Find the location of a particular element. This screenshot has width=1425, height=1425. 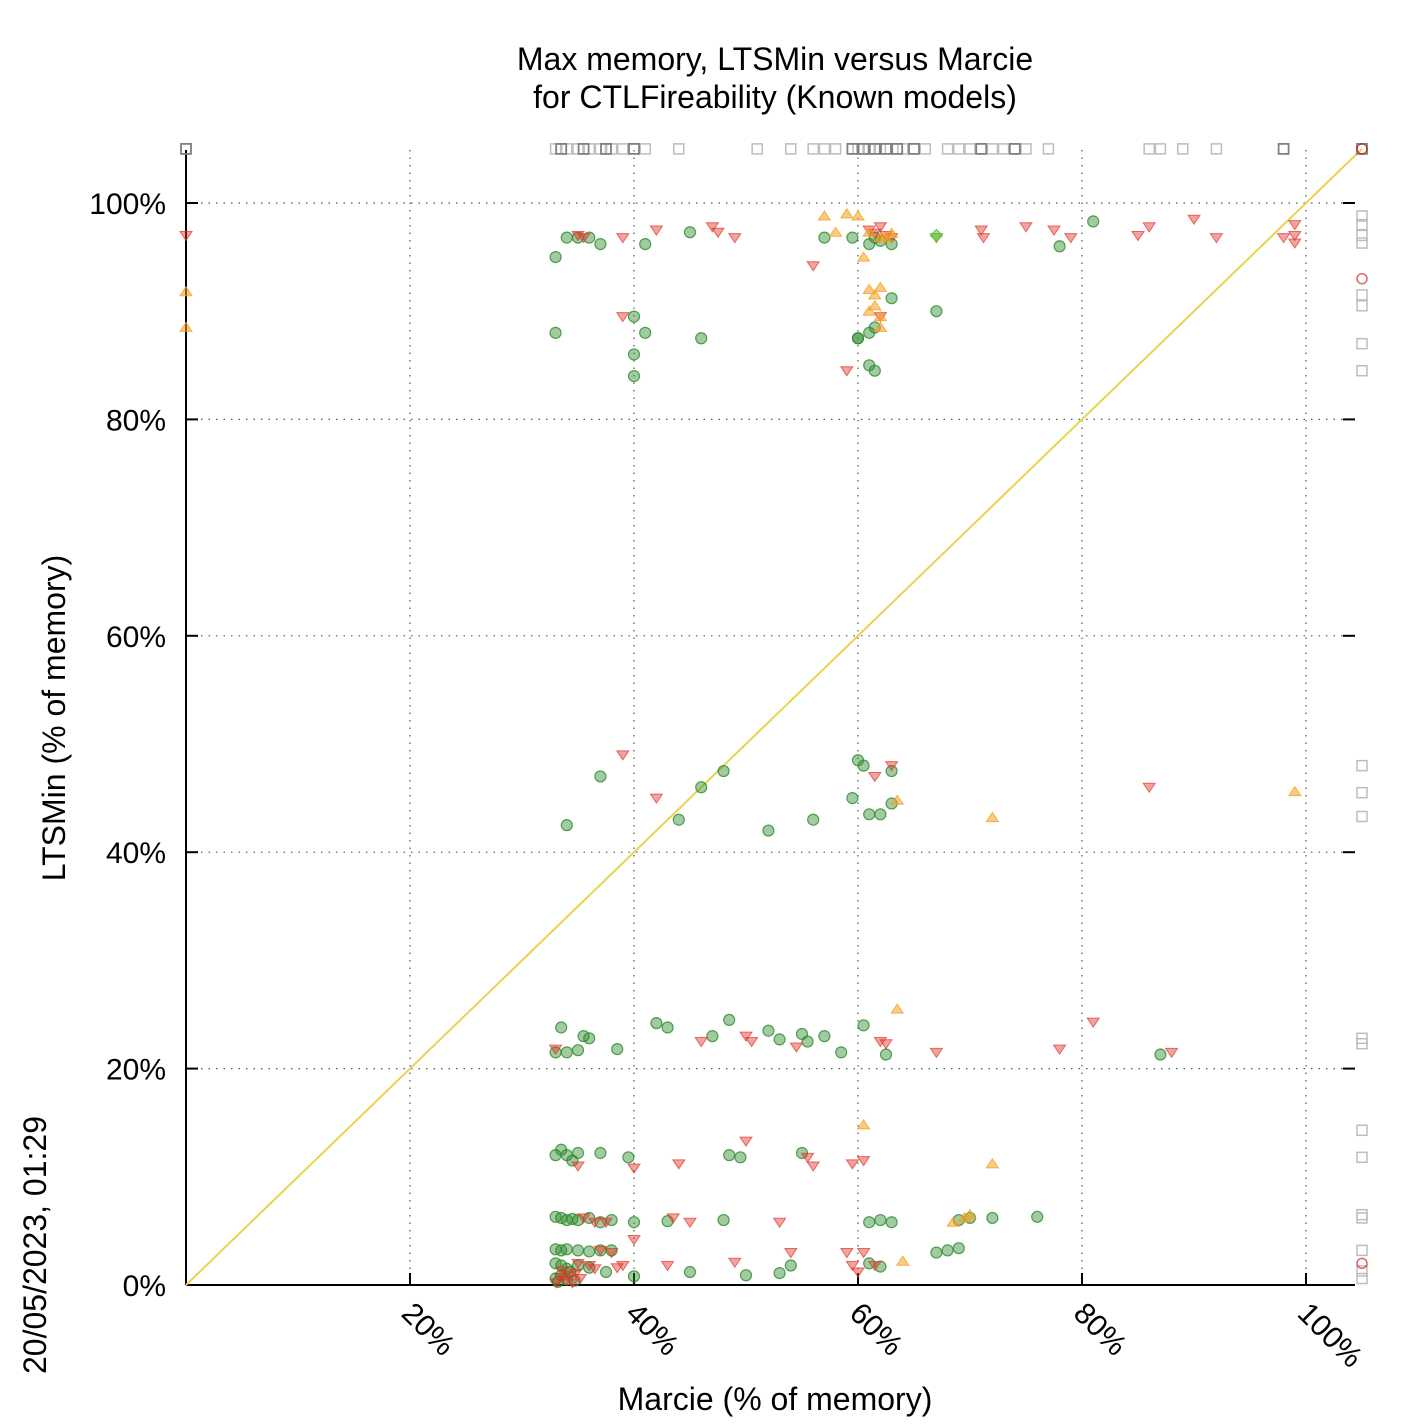

x-tick-label: 80% is located at coordinates (1100, 1330).